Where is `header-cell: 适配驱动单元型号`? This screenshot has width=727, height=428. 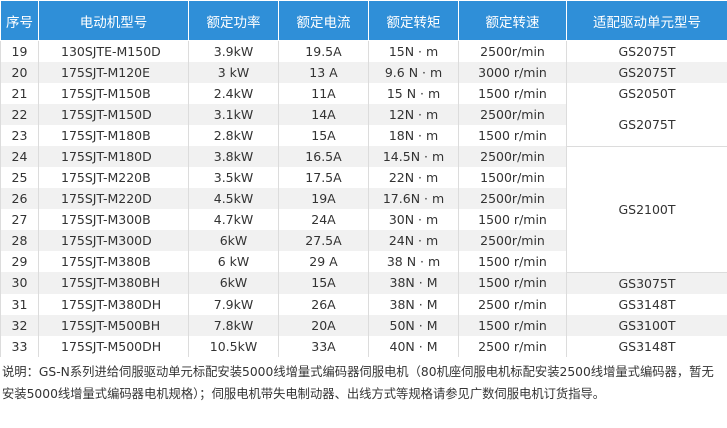
header-cell: 适配驱动单元型号 is located at coordinates (646, 20).